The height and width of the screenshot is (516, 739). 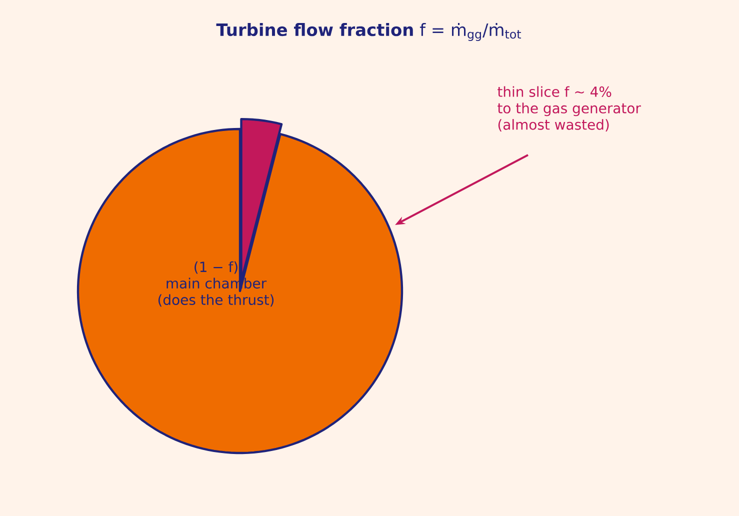 What do you see at coordinates (369, 32) in the screenshot?
I see `chart-title: Turbine flow fraction f = ṁ$_{gg}$/ṁ$_{tot}$` at bounding box center [369, 32].